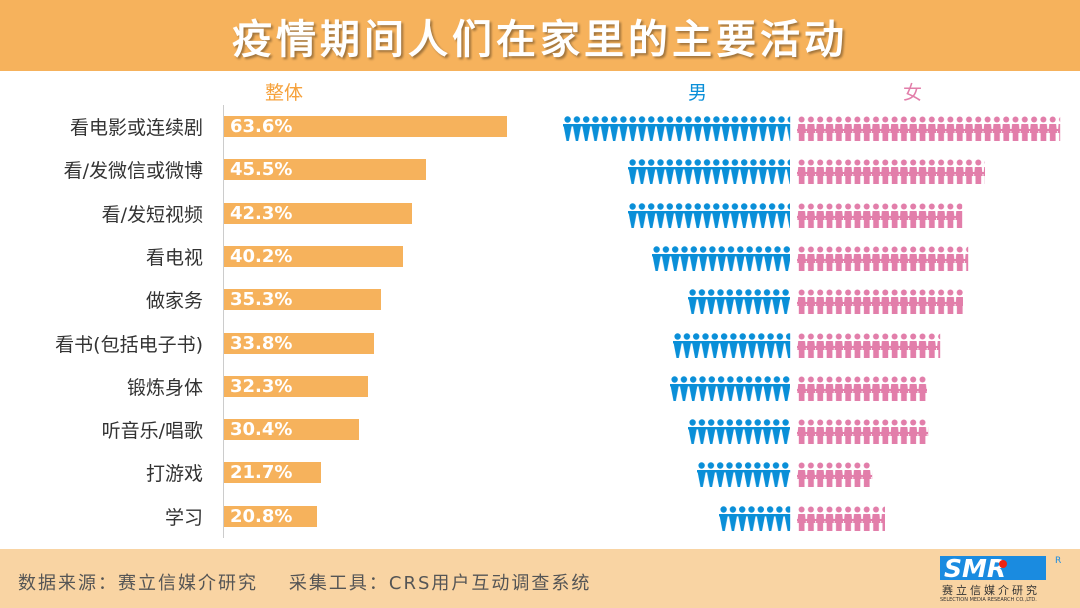 The width and height of the screenshot is (1080, 608). I want to click on overall-data-label: 45.5%, so click(261, 170).